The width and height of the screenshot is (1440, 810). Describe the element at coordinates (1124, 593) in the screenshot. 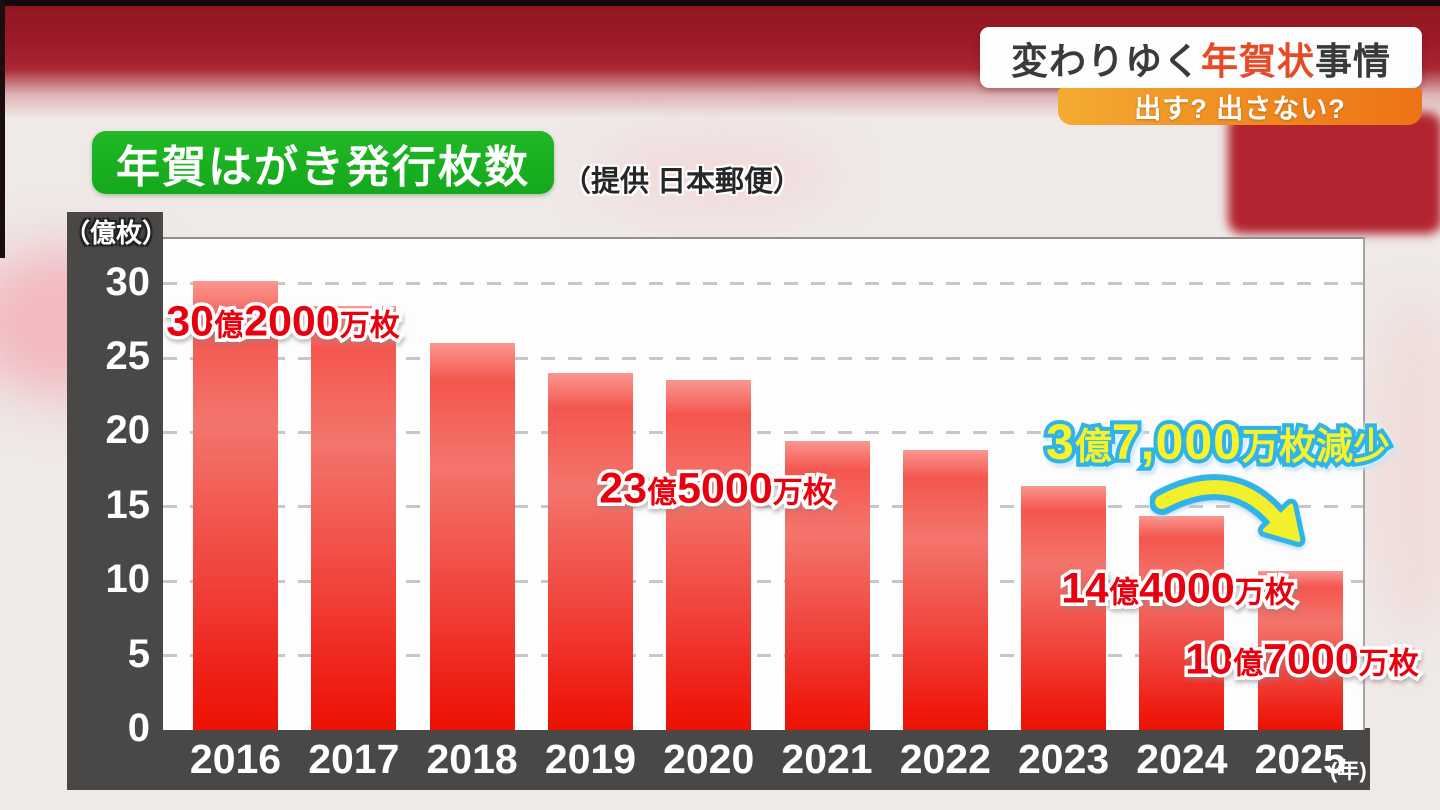

I see `annotation-2024-unit1: 億` at that location.